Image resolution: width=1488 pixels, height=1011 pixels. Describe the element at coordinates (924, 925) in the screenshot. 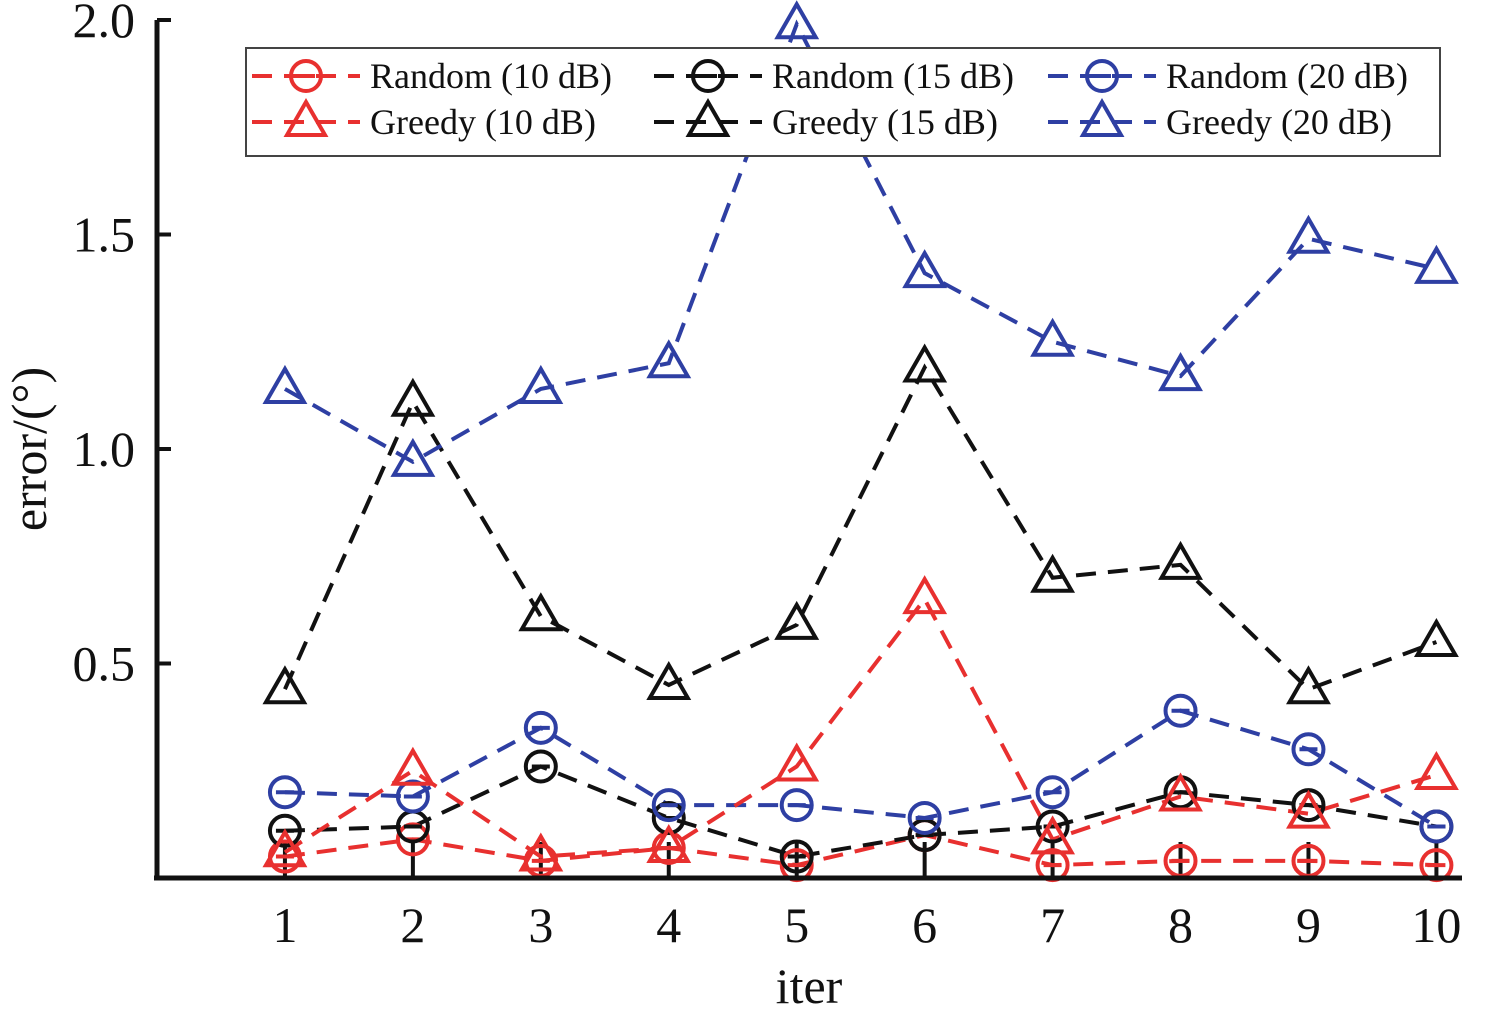

I see `x-tick-label: 6` at that location.